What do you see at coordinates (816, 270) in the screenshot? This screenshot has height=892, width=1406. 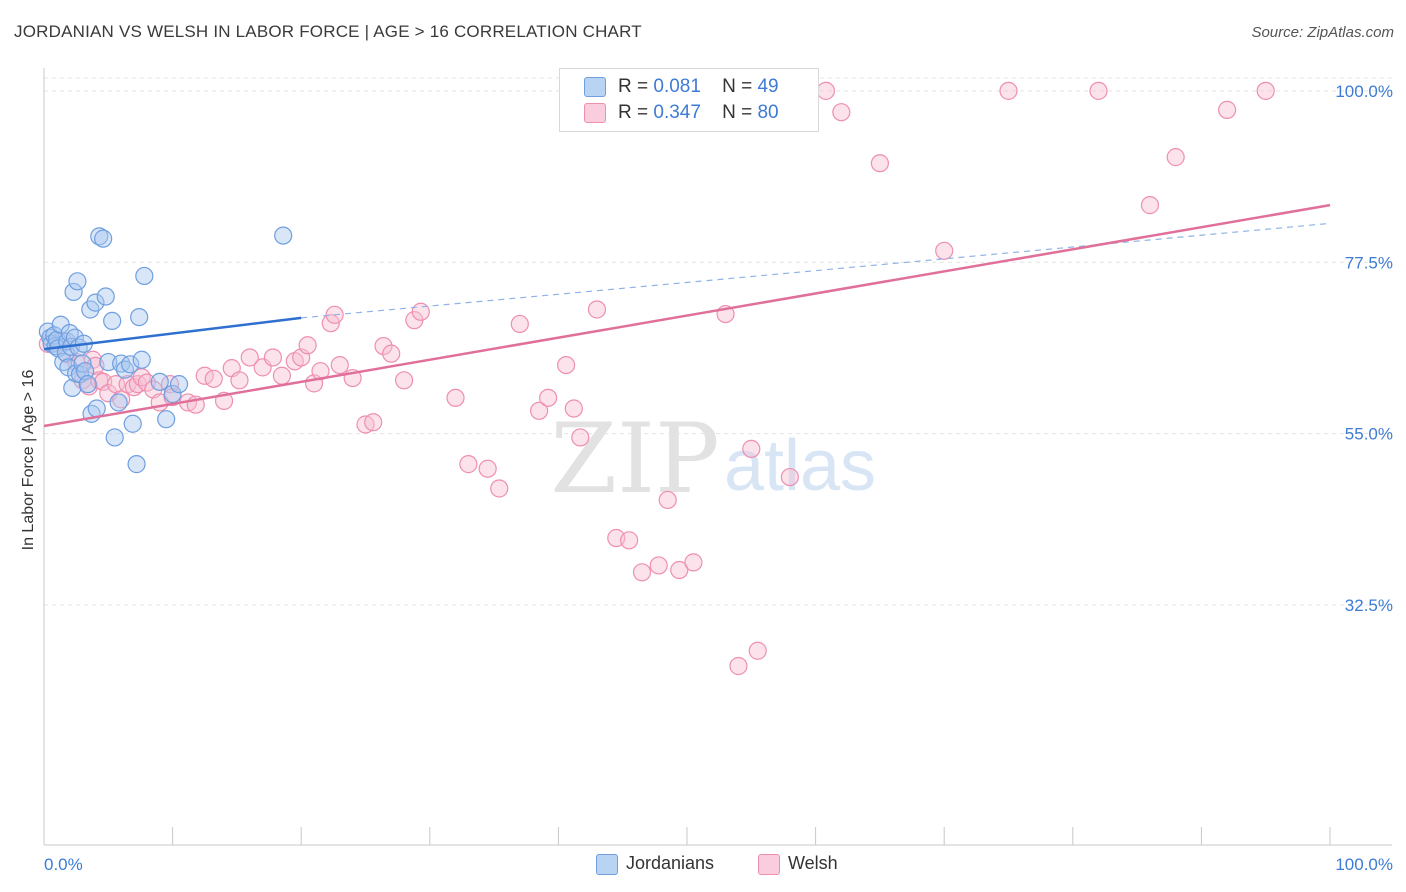 I see `jordanians-trend-dashed` at bounding box center [816, 270].